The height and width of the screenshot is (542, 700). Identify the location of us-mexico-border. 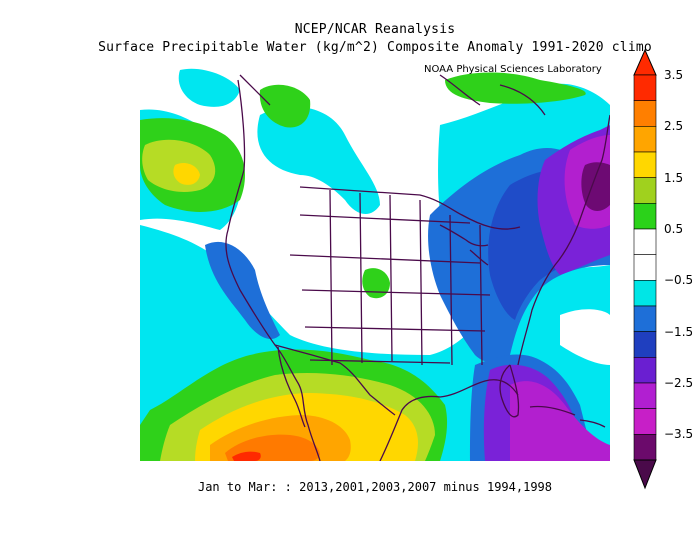
(335, 380).